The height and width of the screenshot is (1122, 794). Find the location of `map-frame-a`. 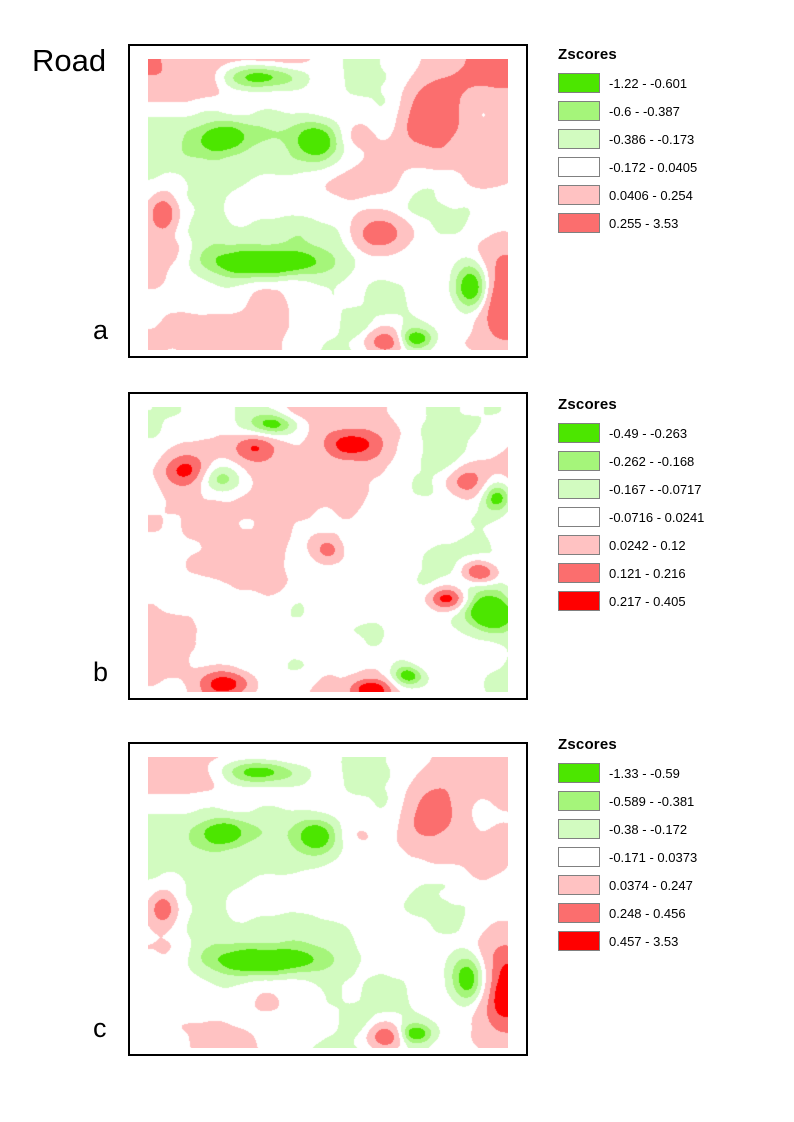

map-frame-a is located at coordinates (328, 201).